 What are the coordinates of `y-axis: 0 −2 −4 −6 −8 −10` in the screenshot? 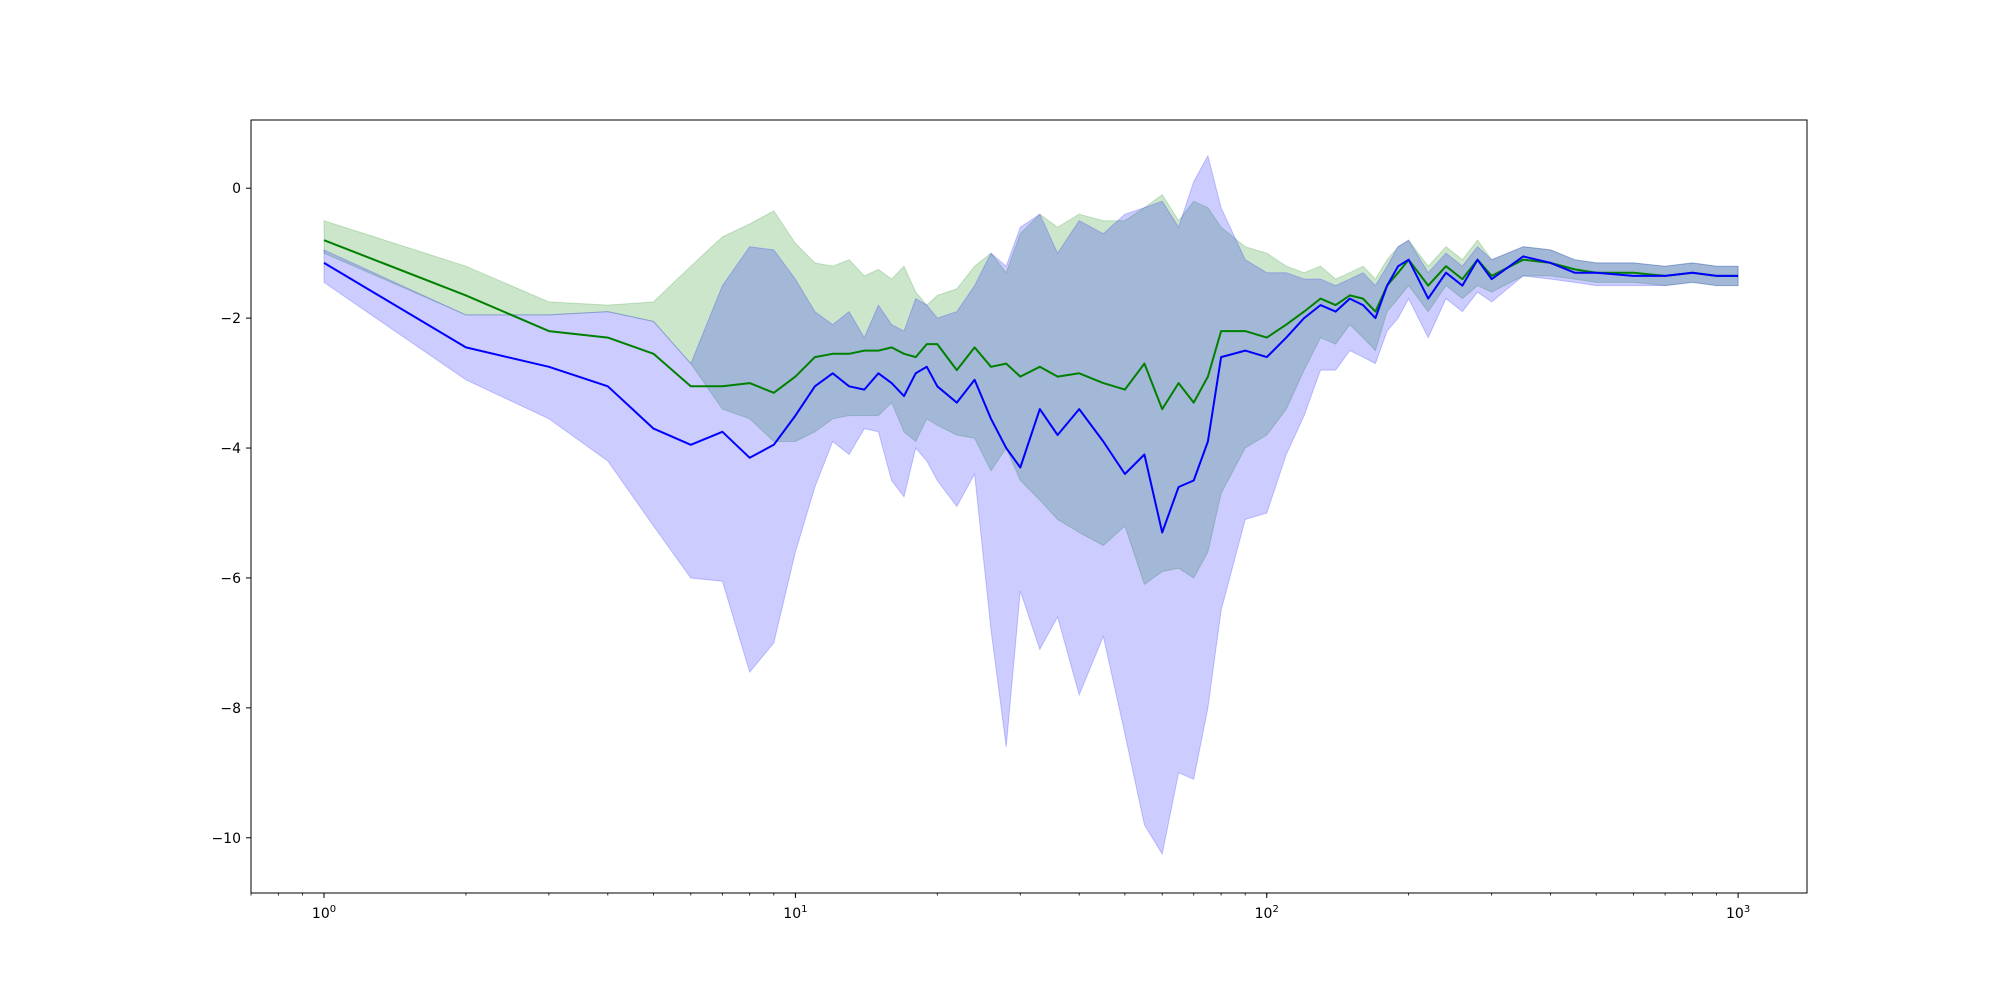 It's located at (231, 514).